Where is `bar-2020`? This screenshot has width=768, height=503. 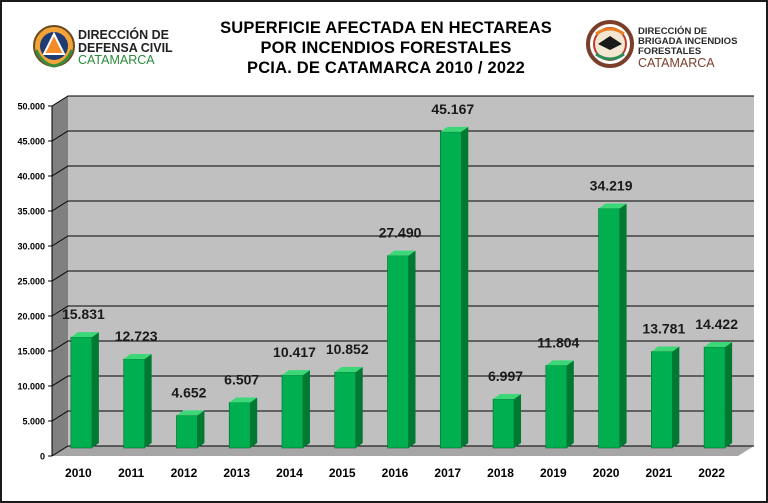 bar-2020 is located at coordinates (612, 326).